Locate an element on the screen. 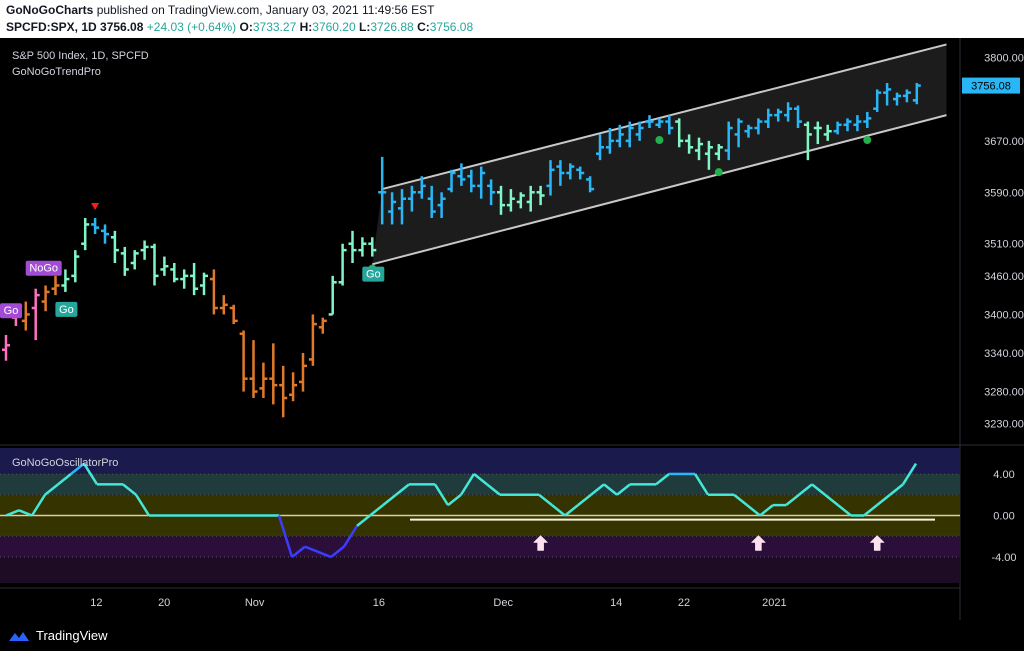  trend-channel-upper is located at coordinates (664, 117).